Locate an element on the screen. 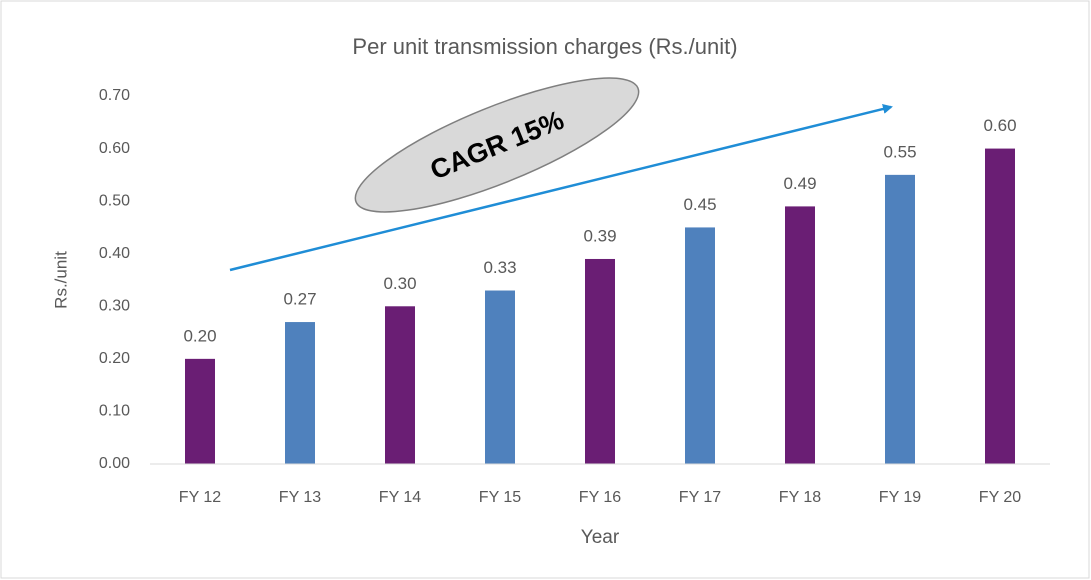  x-tick-label: FY 17 is located at coordinates (700, 497).